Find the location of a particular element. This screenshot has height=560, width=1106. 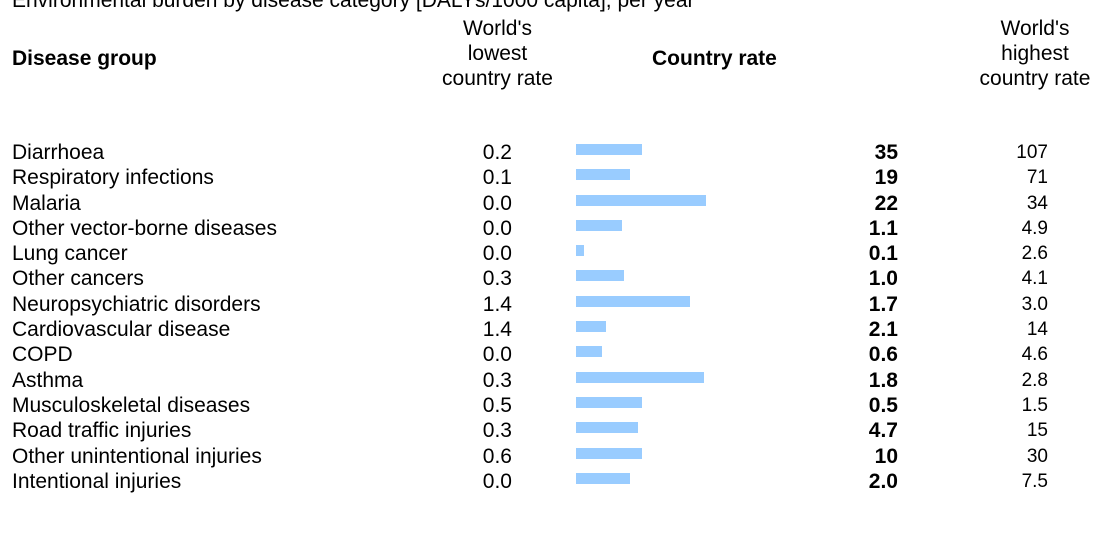

header-disease-group: Disease group is located at coordinates (84, 58).